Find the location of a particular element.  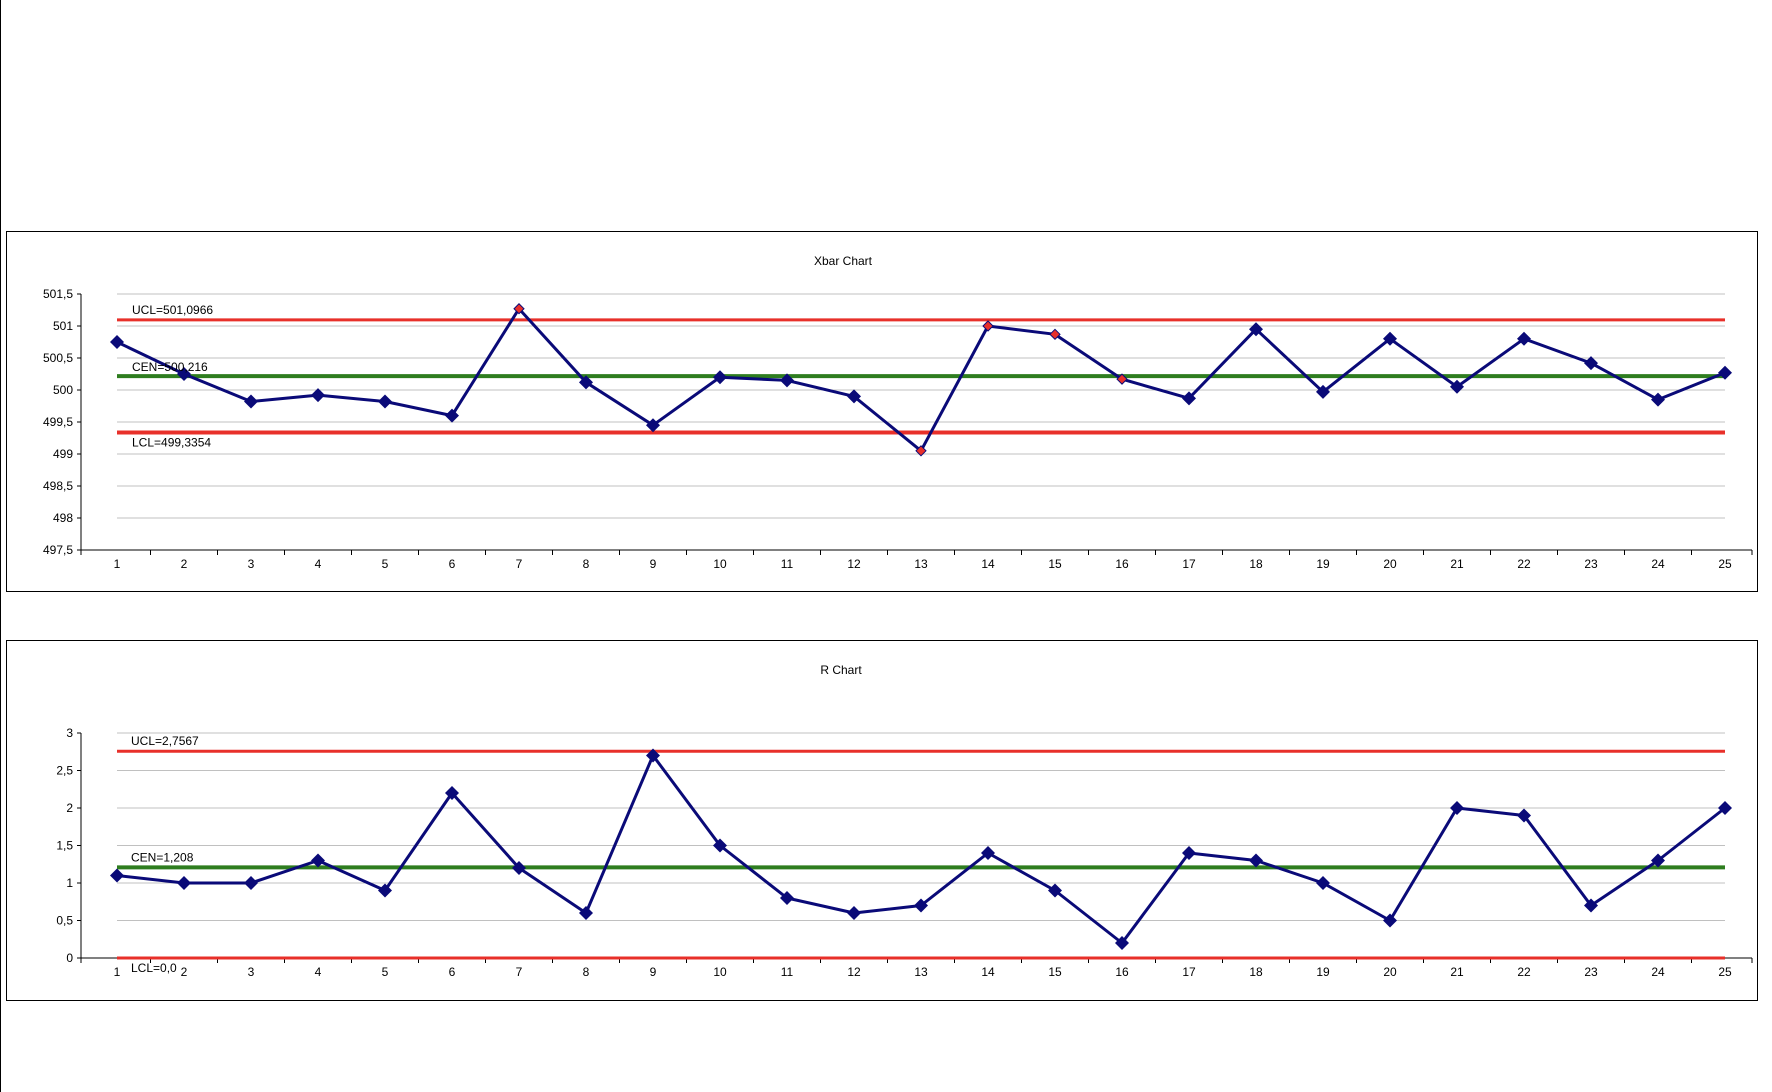

xbar-y-tick-label: 499,5 is located at coordinates (58, 422).